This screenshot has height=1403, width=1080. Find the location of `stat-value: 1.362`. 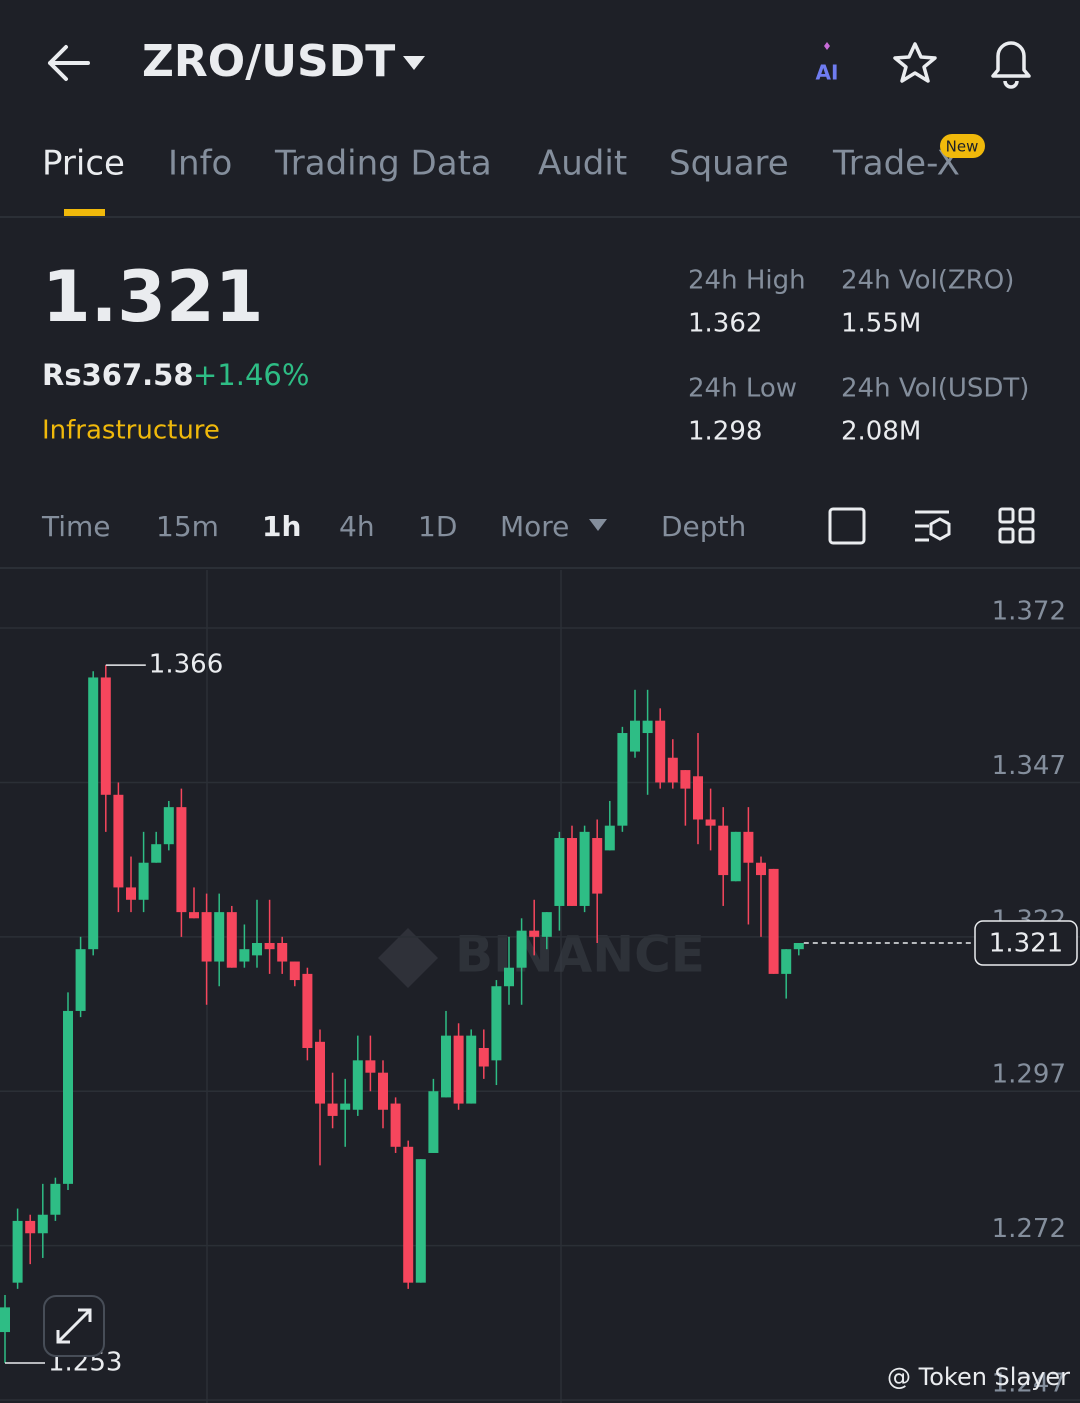

stat-value: 1.362 is located at coordinates (725, 324).